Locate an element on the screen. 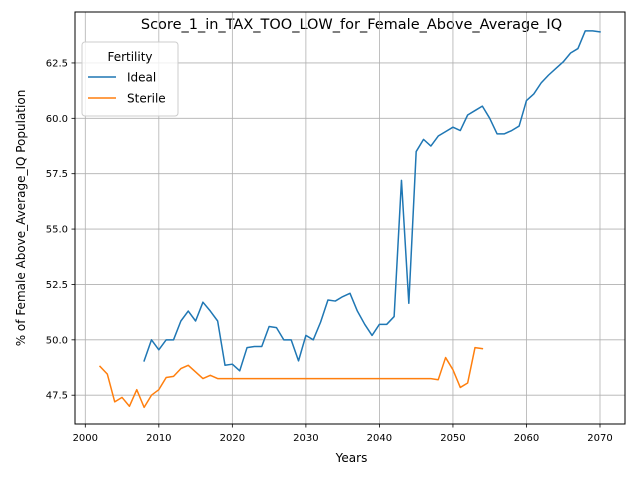 This screenshot has height=480, width=640. y-tick-label: 55.0 is located at coordinates (57, 230).